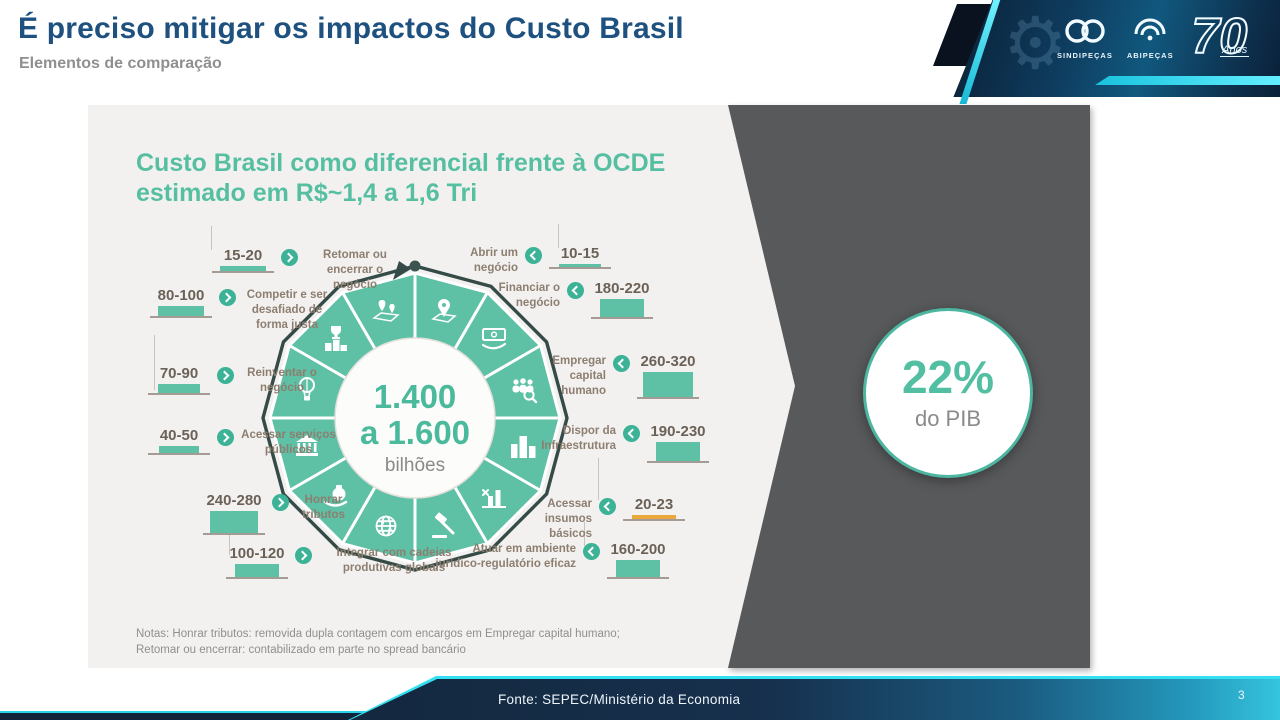  What do you see at coordinates (948, 418) in the screenshot?
I see `pib-label: do PIB` at bounding box center [948, 418].